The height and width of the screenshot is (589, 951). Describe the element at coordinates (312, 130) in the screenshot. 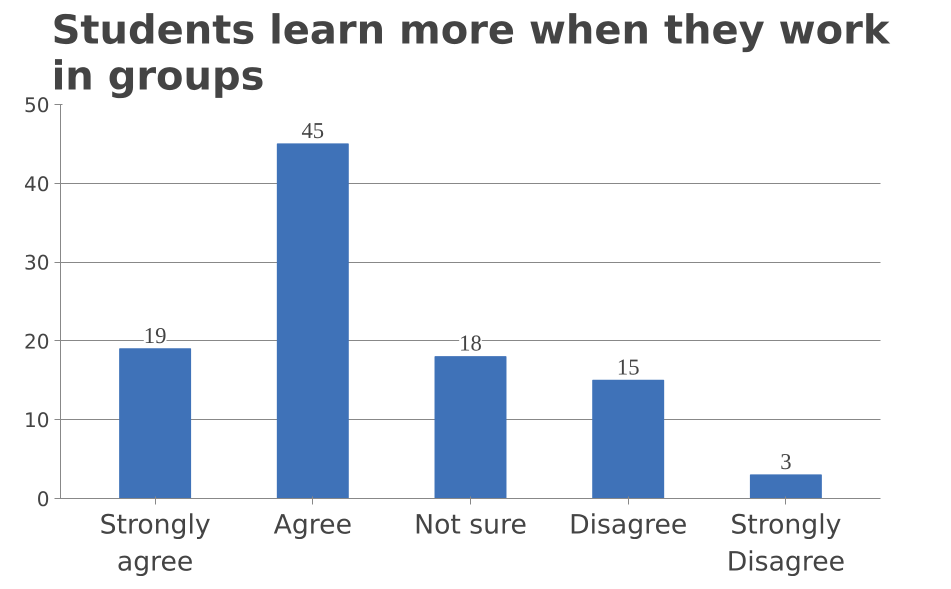

I see `data-label: 45` at that location.